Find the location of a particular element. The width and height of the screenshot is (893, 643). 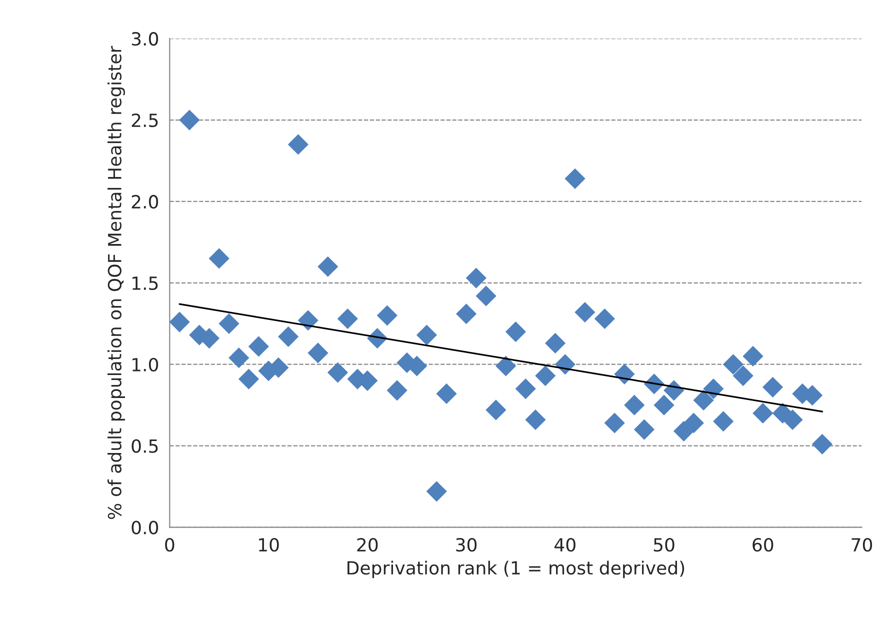

x-tick-label: 60 is located at coordinates (763, 545).